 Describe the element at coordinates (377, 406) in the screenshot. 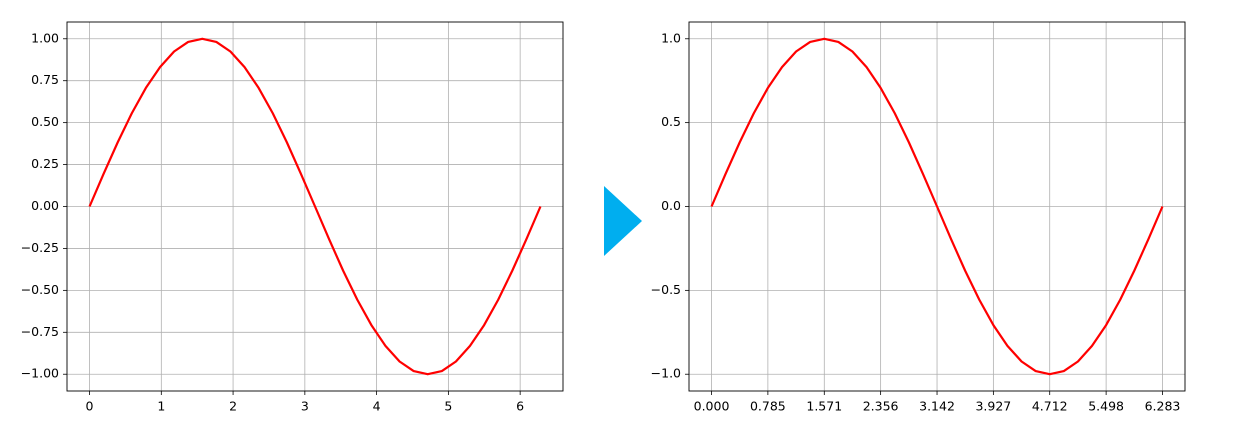

I see `x-tick-label: 4` at that location.